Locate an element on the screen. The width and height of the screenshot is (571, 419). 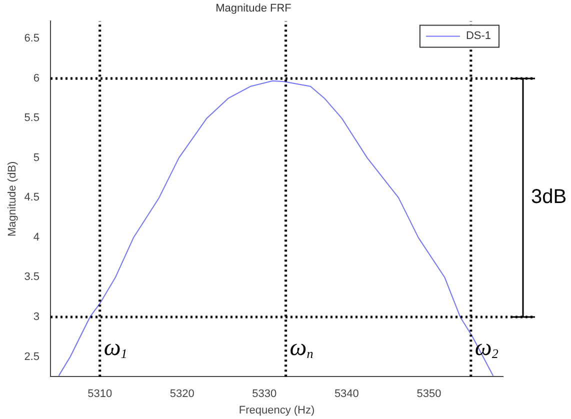
y-tick-label: 4 is located at coordinates (36, 237).